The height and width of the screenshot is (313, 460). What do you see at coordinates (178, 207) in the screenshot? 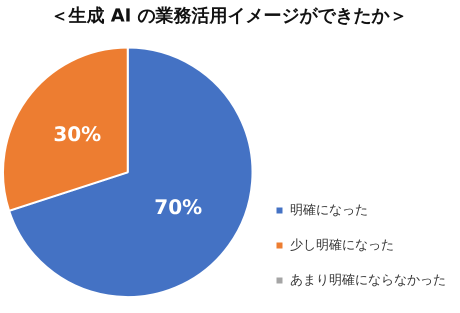
I see `data-label: 70%` at bounding box center [178, 207].